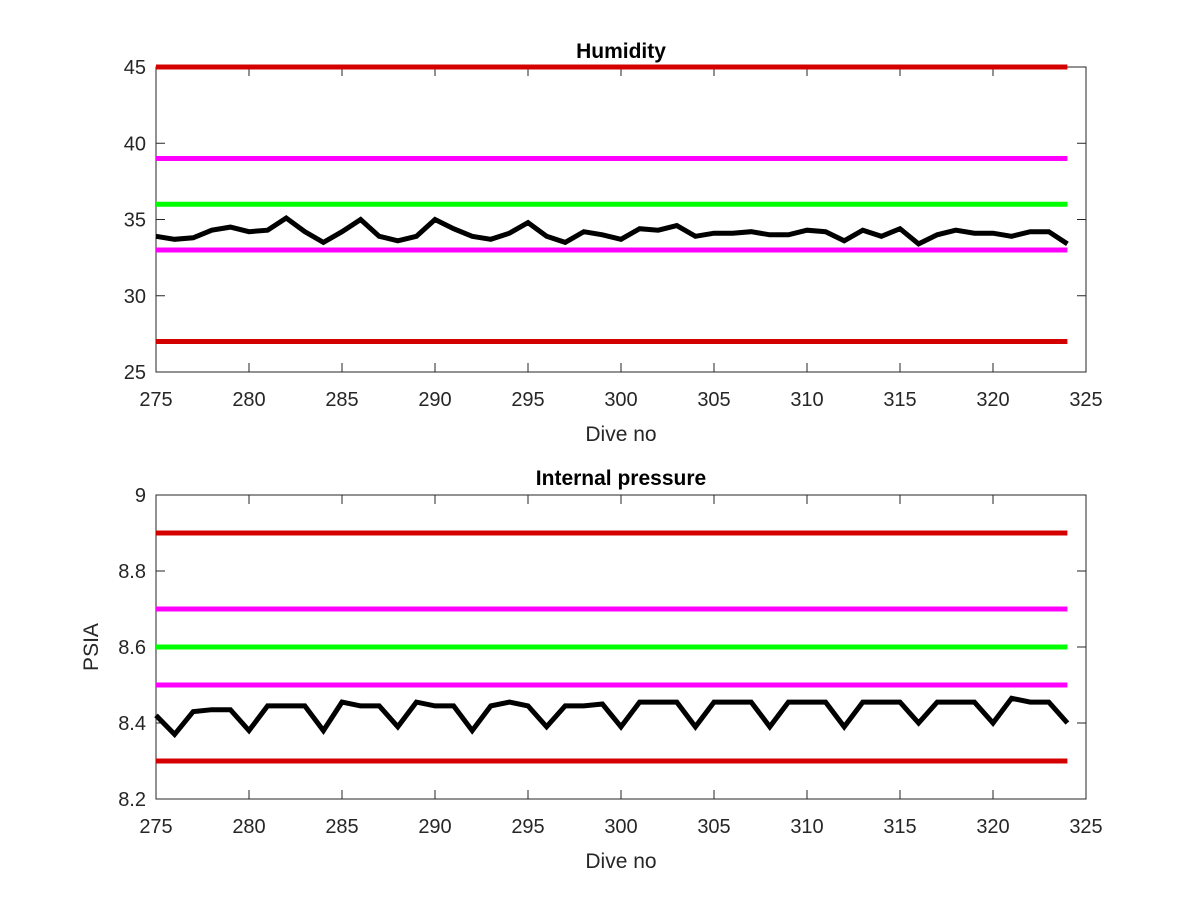  Describe the element at coordinates (620, 827) in the screenshot. I see `internal-pressure-x-tick-label: 300` at that location.